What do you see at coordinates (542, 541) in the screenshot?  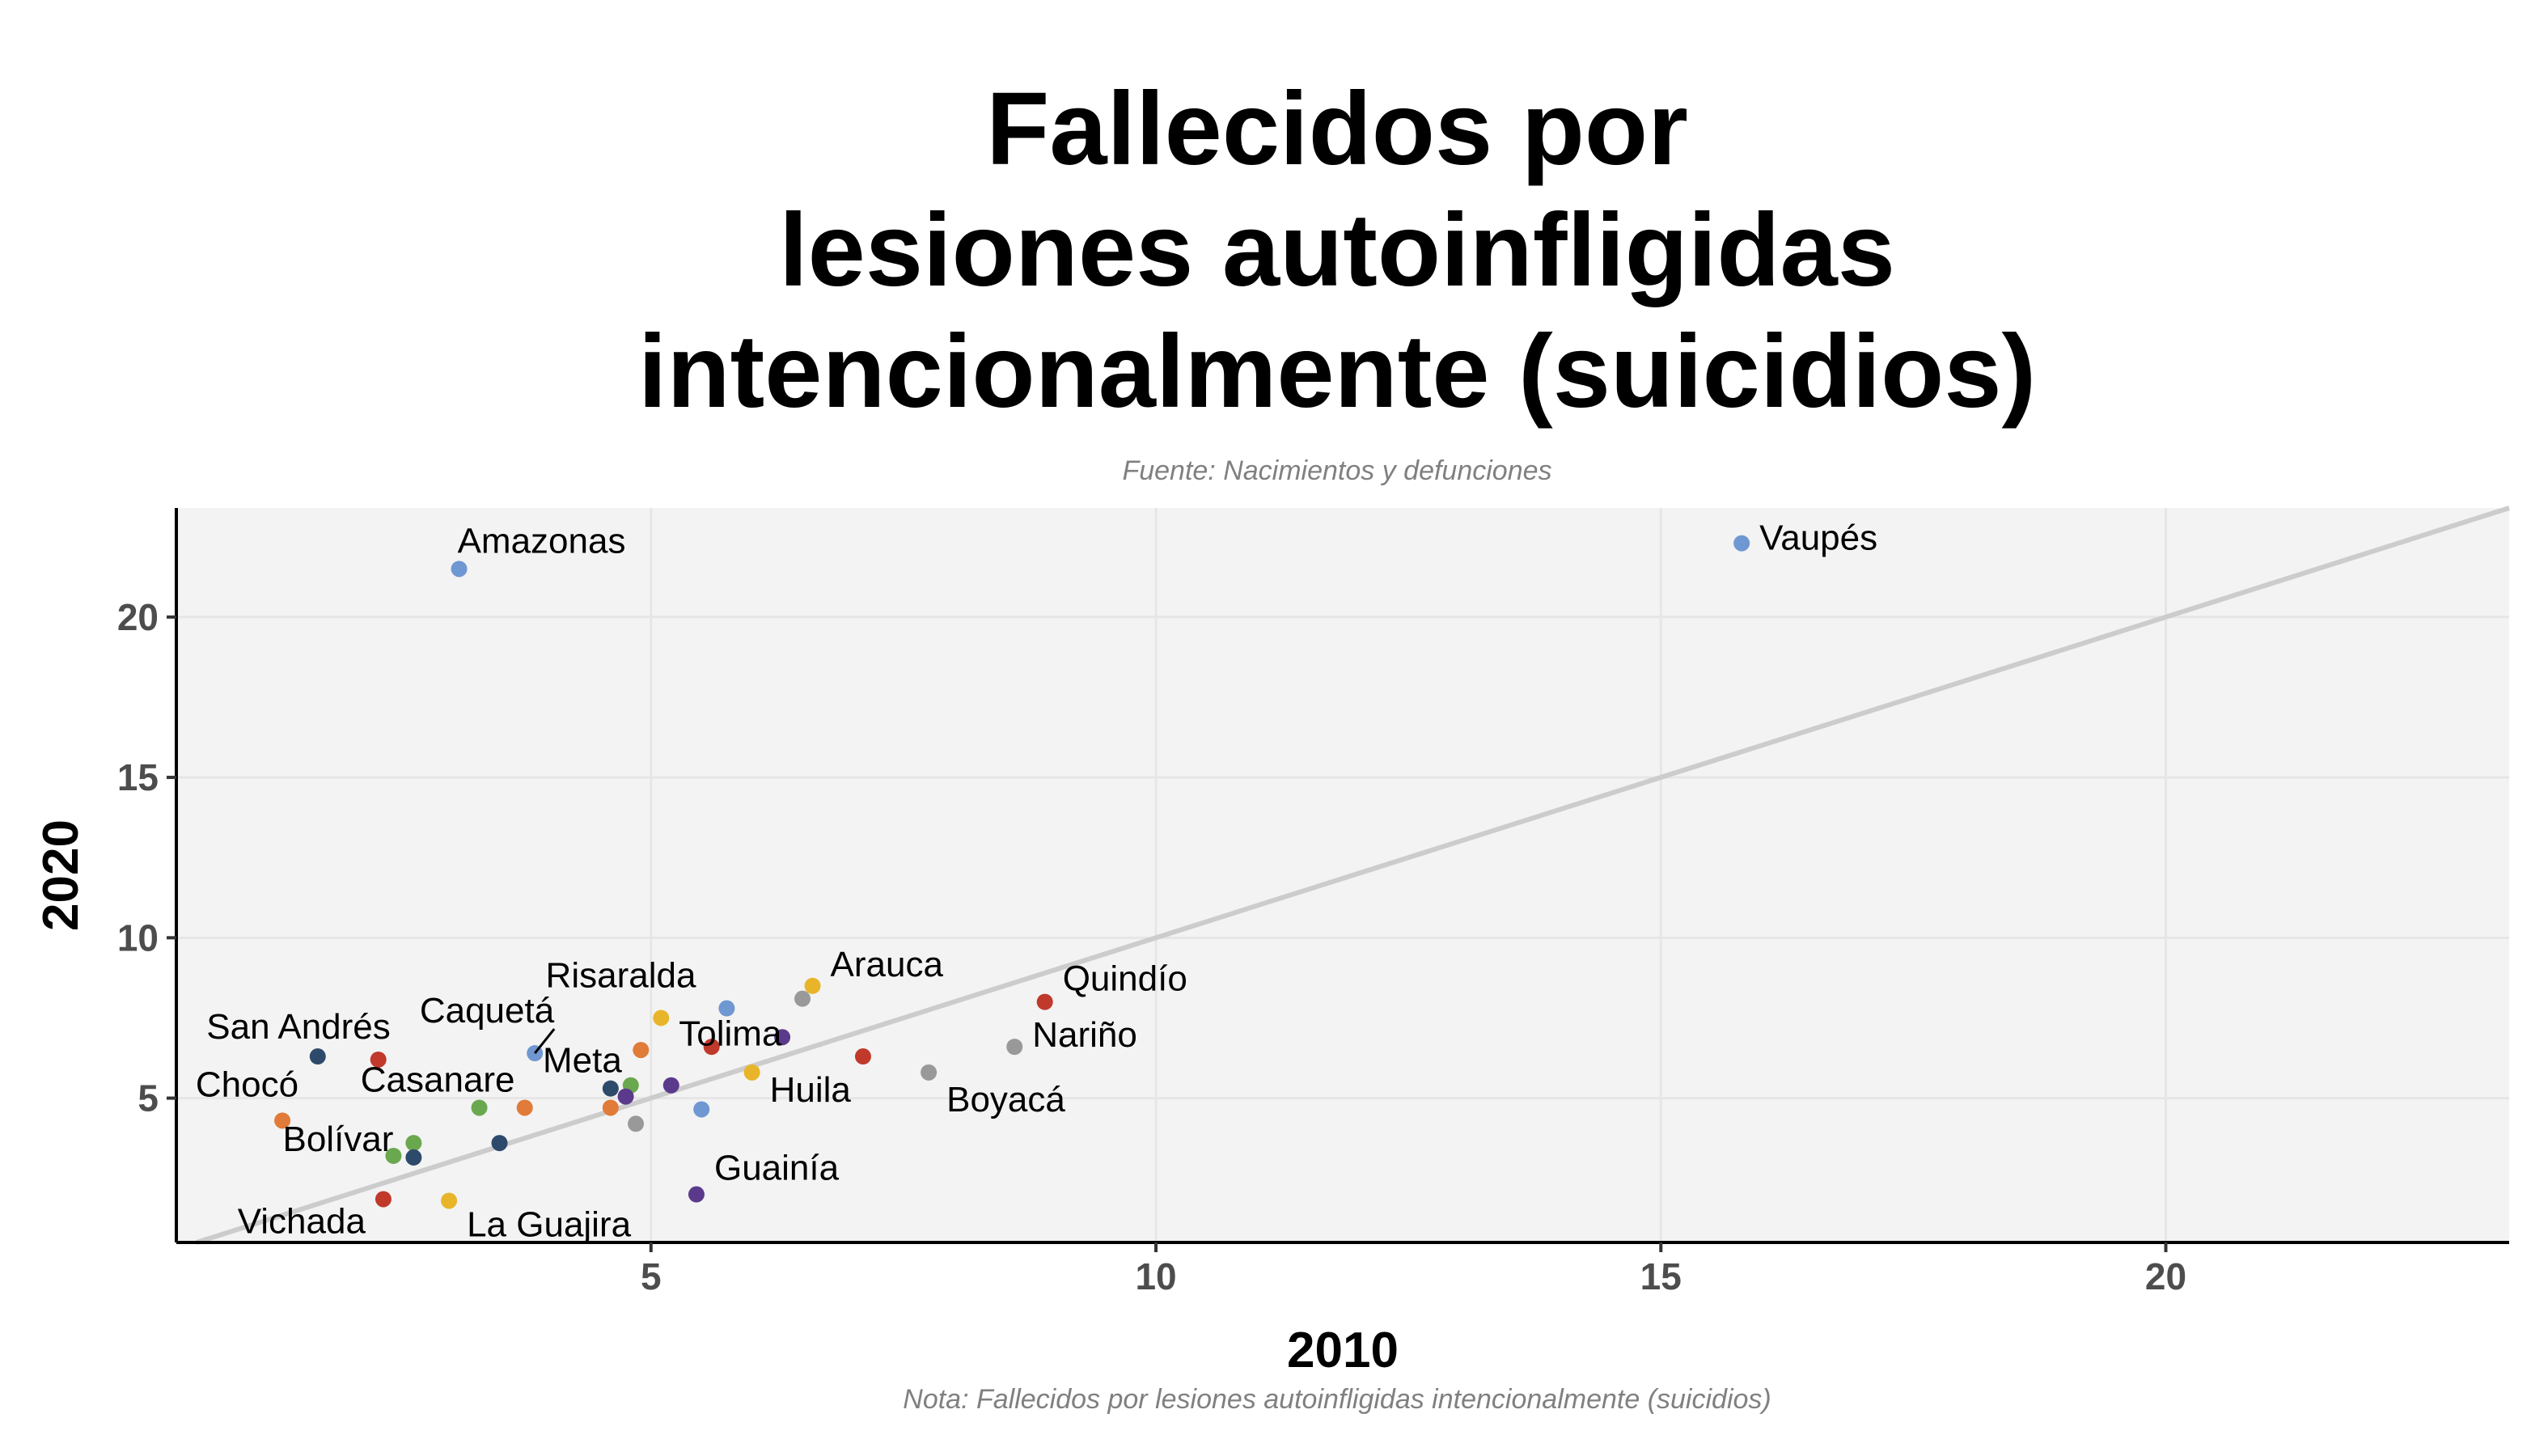 I see `point-label: Amazonas` at bounding box center [542, 541].